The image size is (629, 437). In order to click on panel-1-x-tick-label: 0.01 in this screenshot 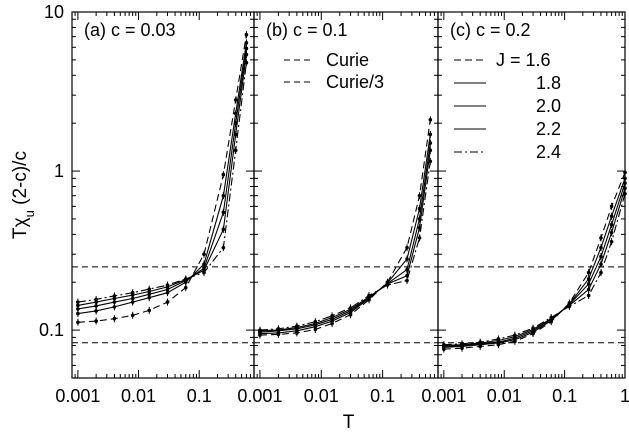, I will do `click(138, 396)`.